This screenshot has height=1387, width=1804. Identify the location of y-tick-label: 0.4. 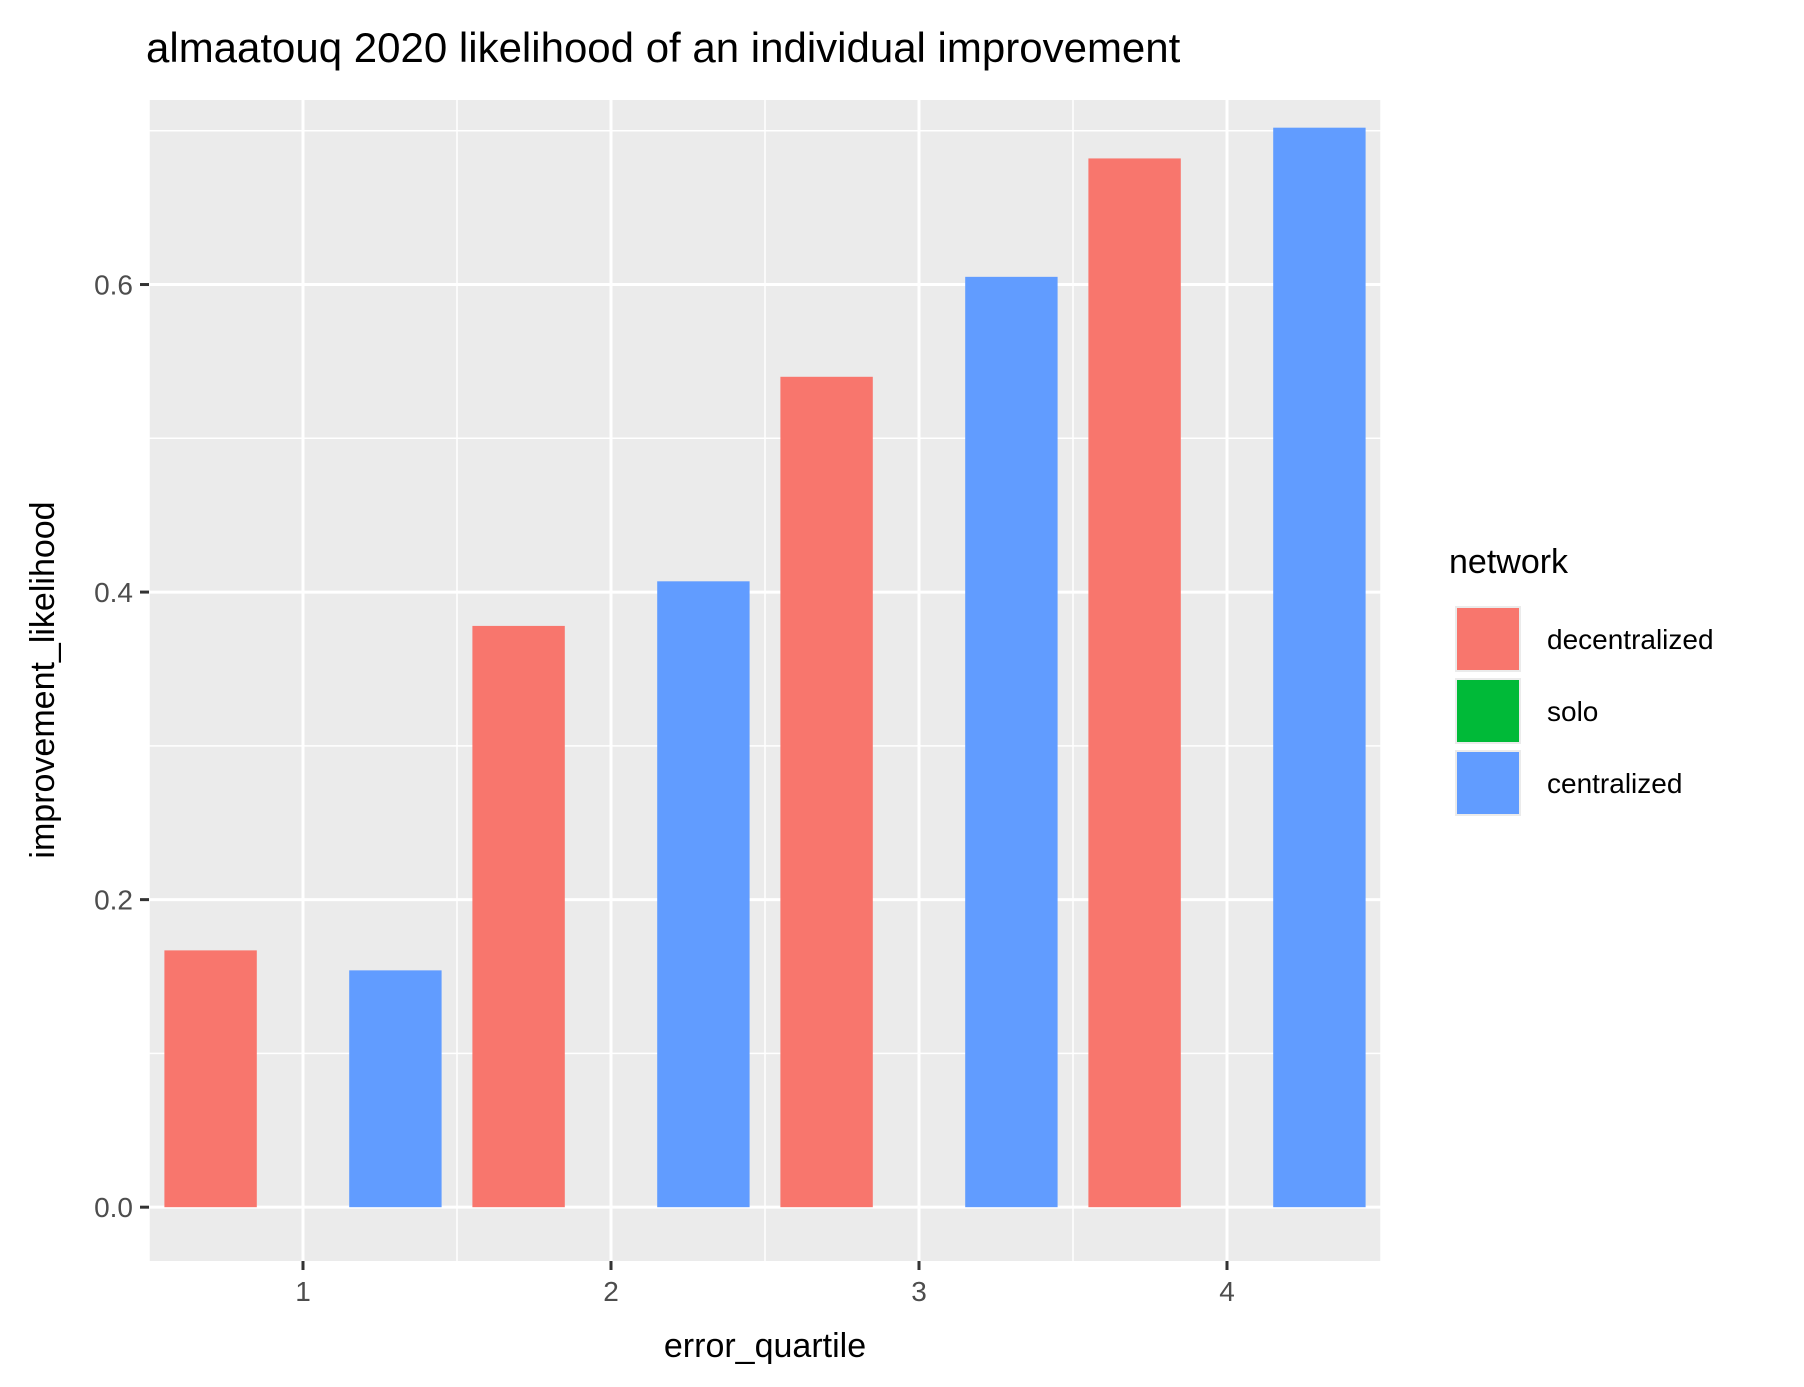
(113, 592).